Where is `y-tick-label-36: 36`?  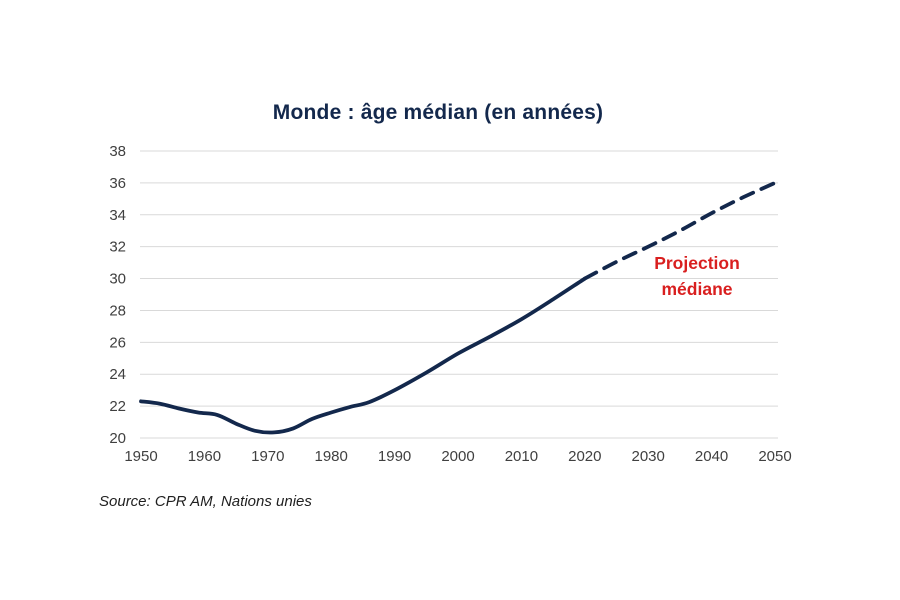
y-tick-label-36: 36 is located at coordinates (117, 183).